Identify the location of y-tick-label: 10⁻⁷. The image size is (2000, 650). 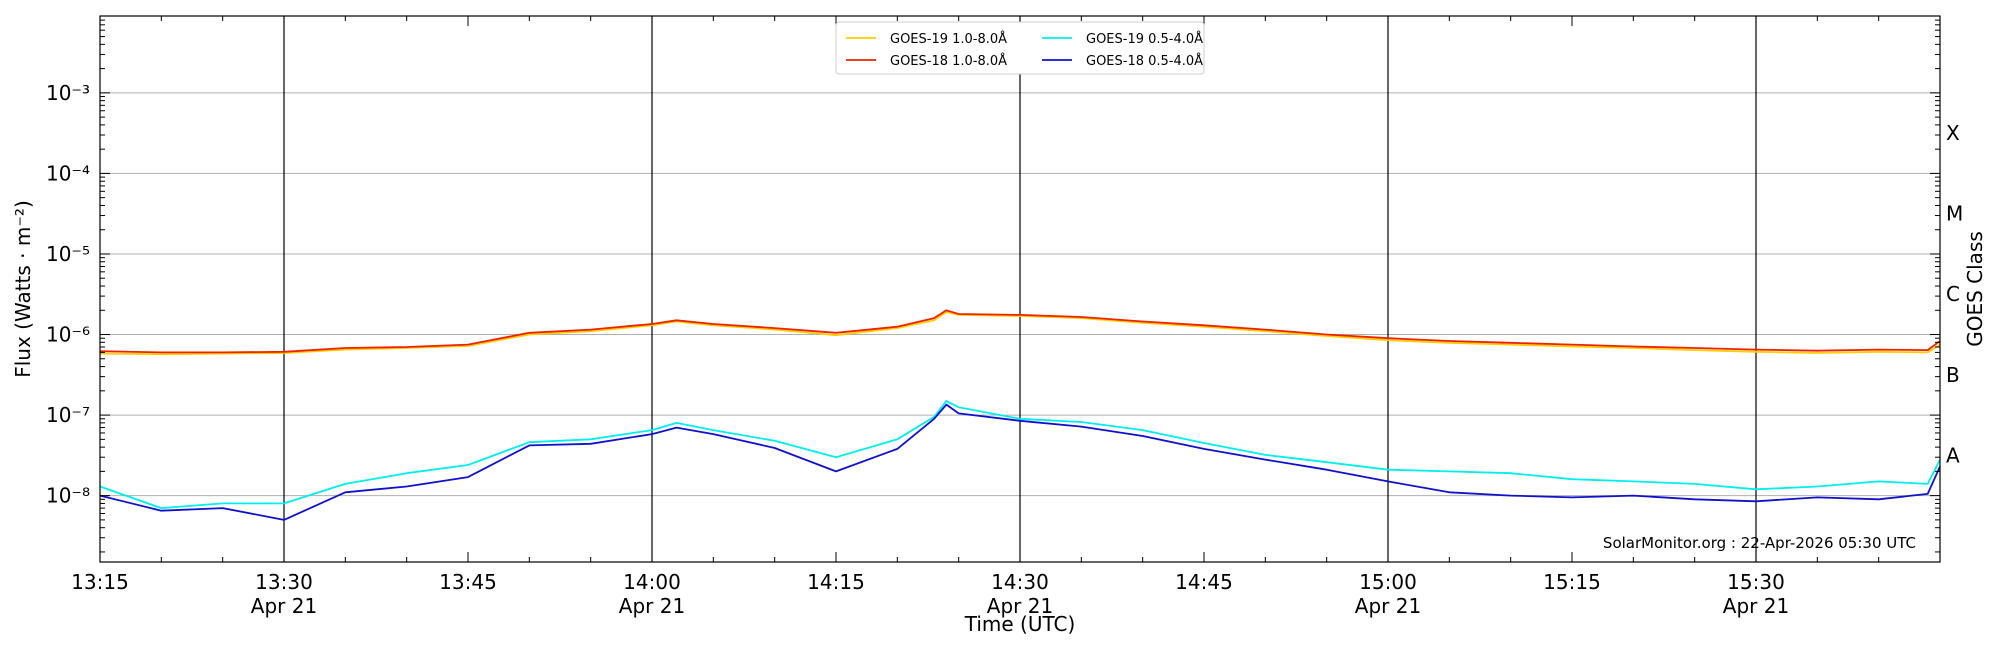
(68, 415).